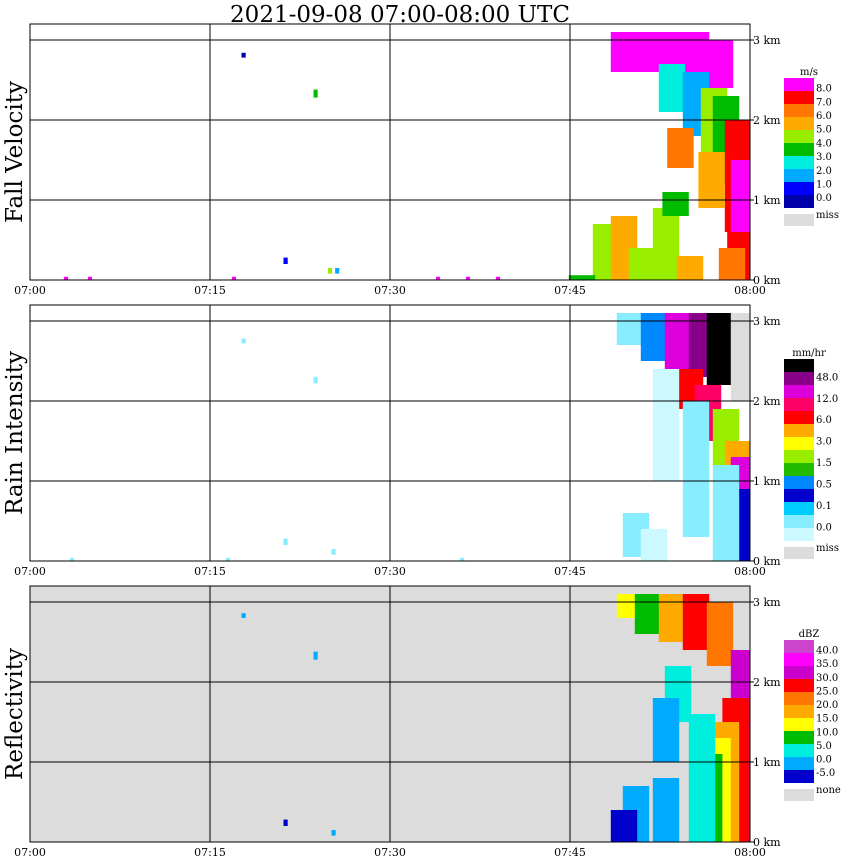 The width and height of the screenshot is (850, 868). What do you see at coordinates (767, 120) in the screenshot?
I see `fall-velocity-height-tick-label: 2 km` at bounding box center [767, 120].